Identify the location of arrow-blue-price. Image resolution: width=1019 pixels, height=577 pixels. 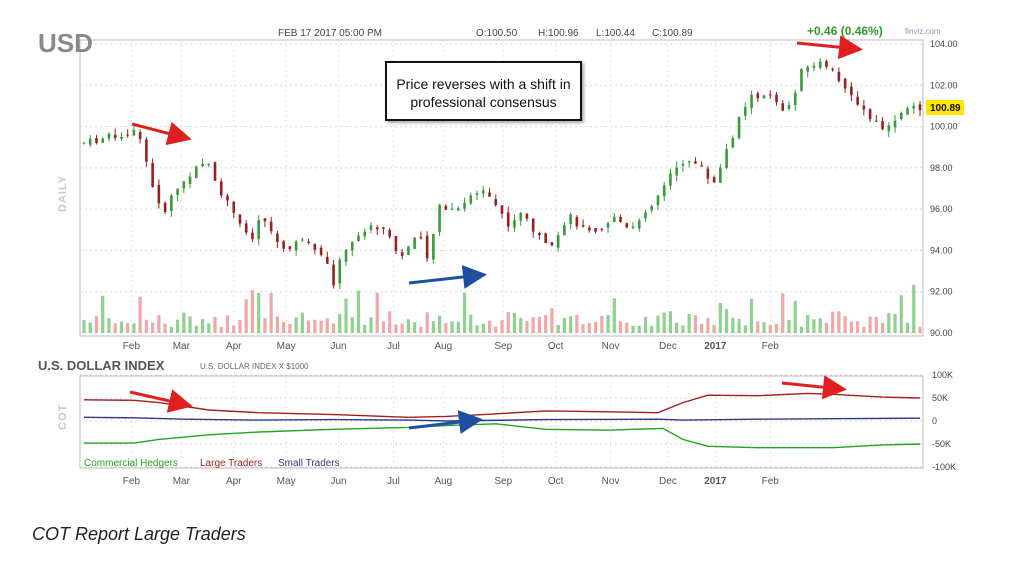
(447, 277).